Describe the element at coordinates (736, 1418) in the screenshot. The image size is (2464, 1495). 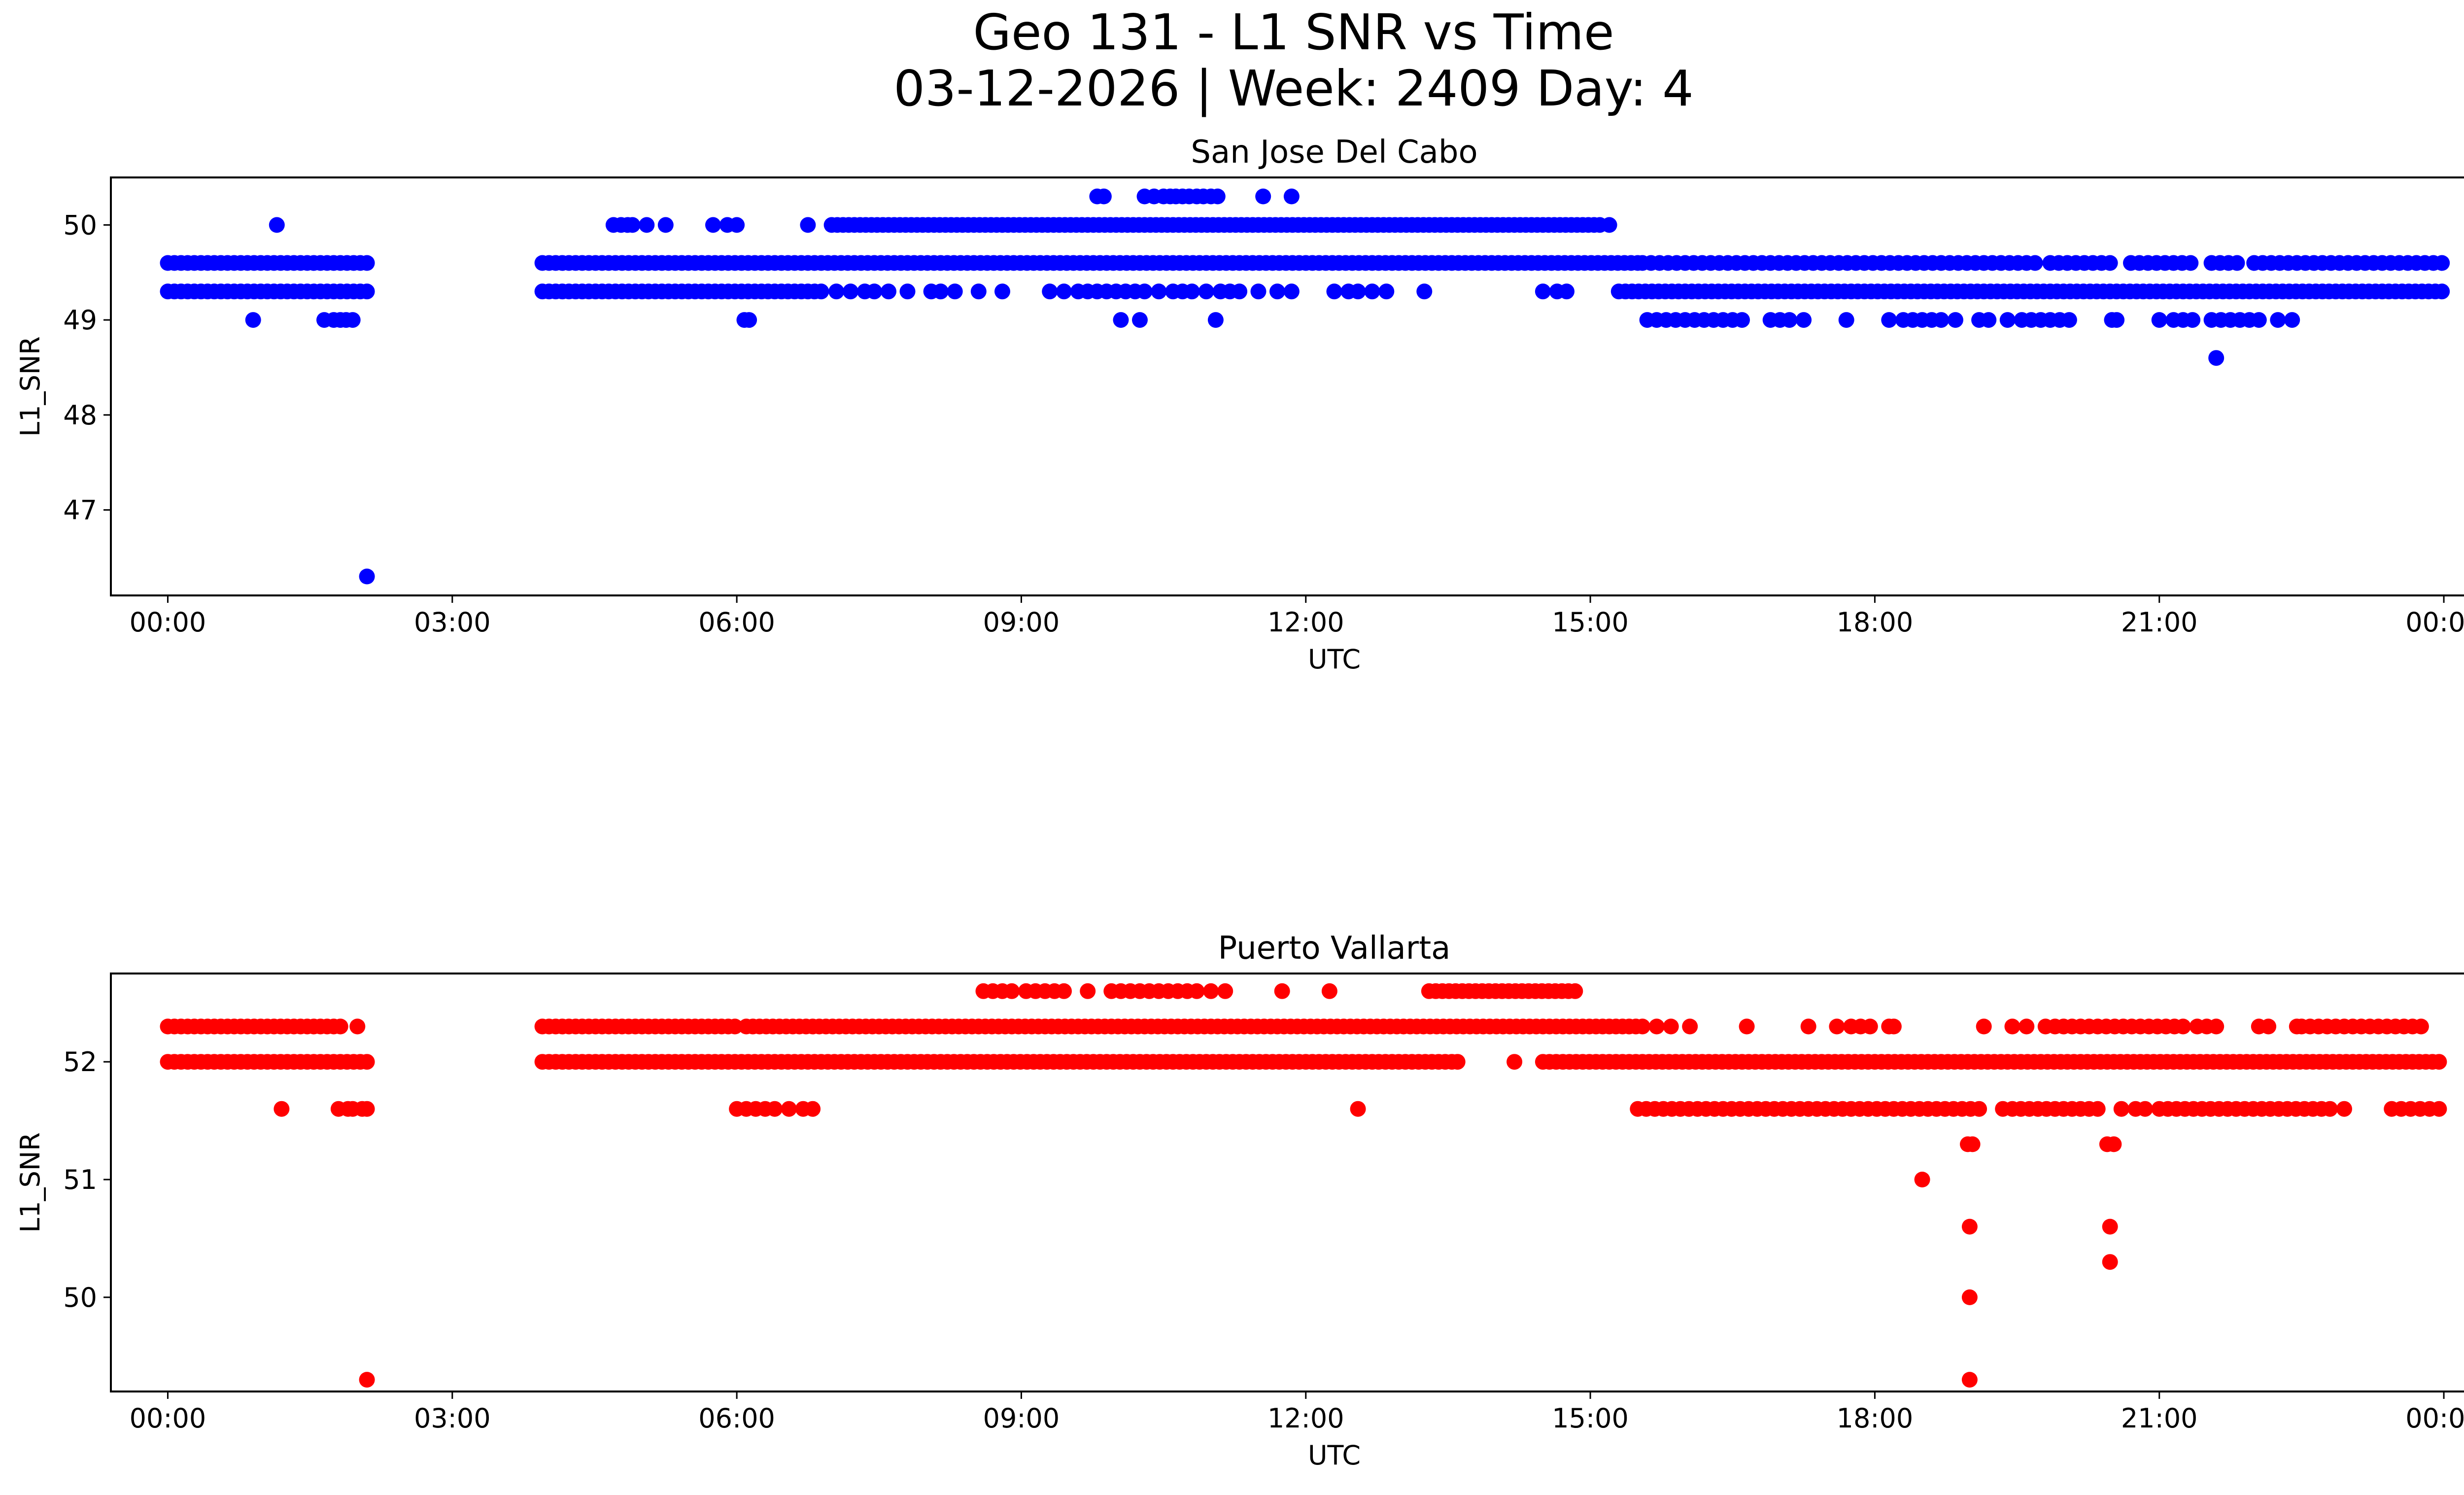
I see `x-tick-label: 06:00` at that location.